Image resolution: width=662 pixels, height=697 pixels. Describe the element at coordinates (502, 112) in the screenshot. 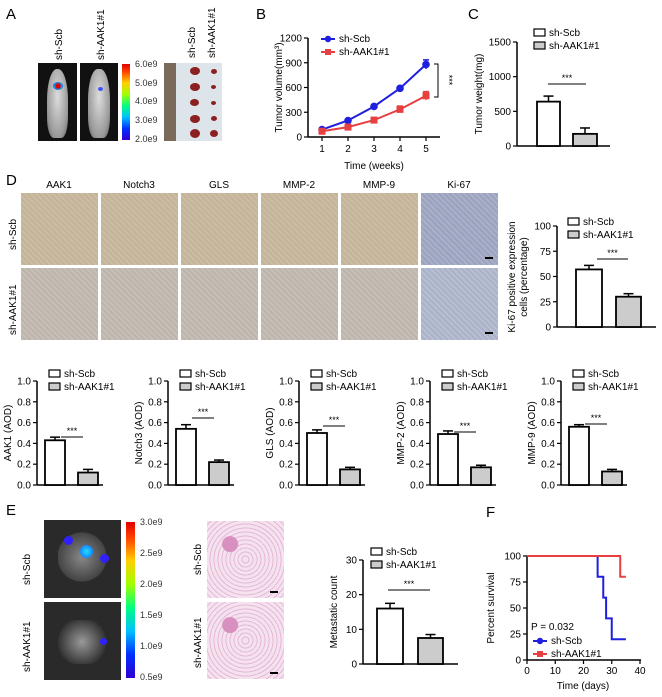

I see `y-tick-label: 500` at that location.